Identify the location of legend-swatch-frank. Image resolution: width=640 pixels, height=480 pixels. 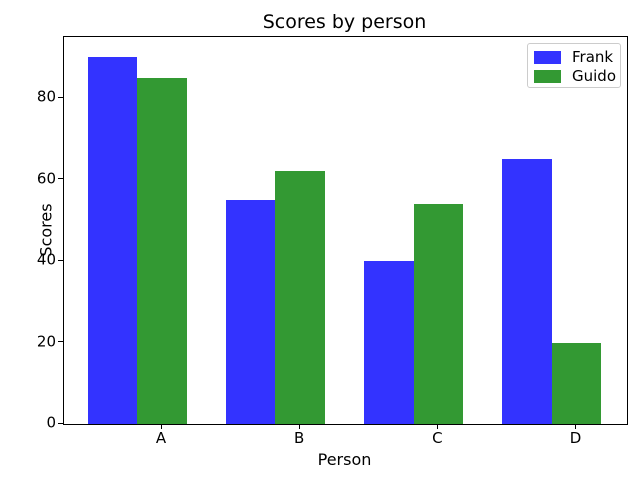
(547, 57).